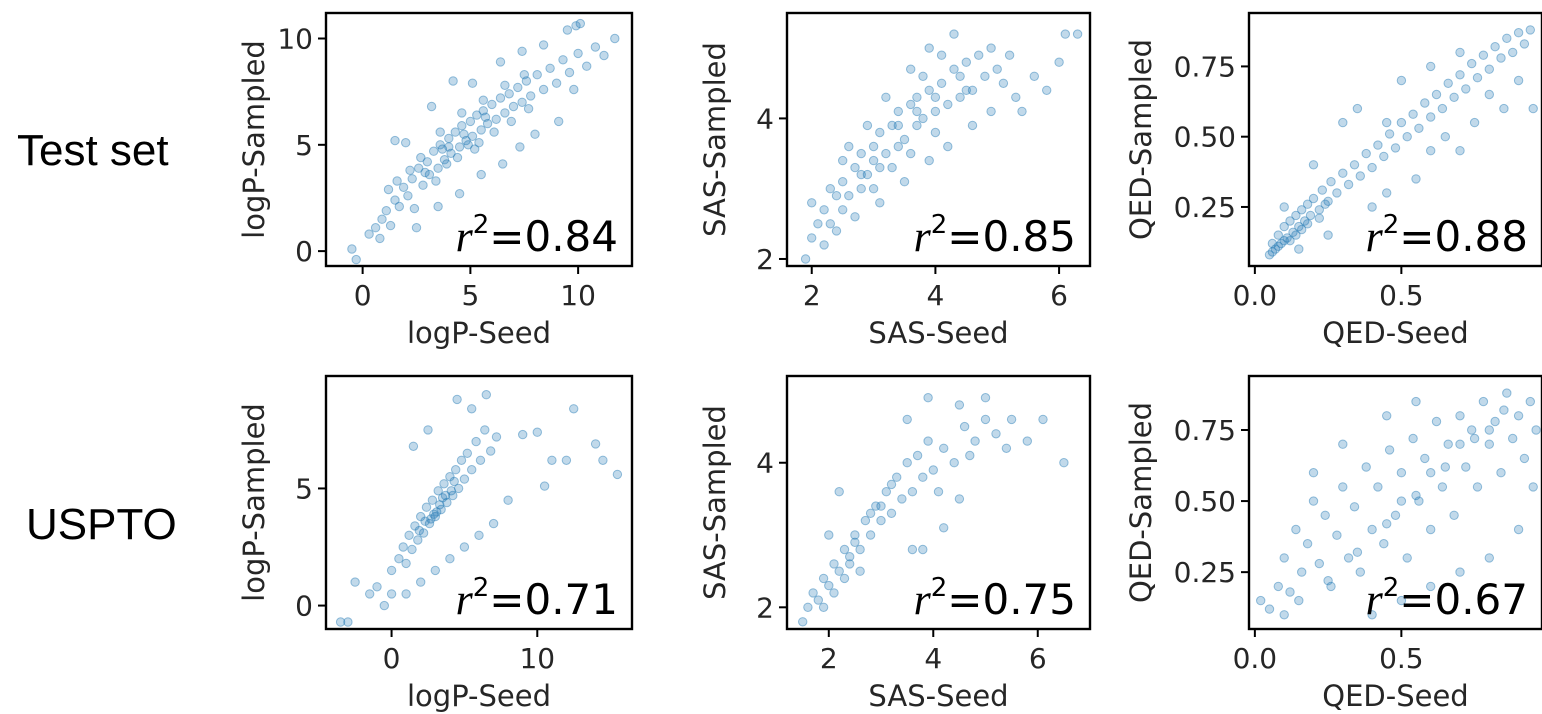 This screenshot has width=1542, height=714. I want to click on points-group, so click(941, 146).